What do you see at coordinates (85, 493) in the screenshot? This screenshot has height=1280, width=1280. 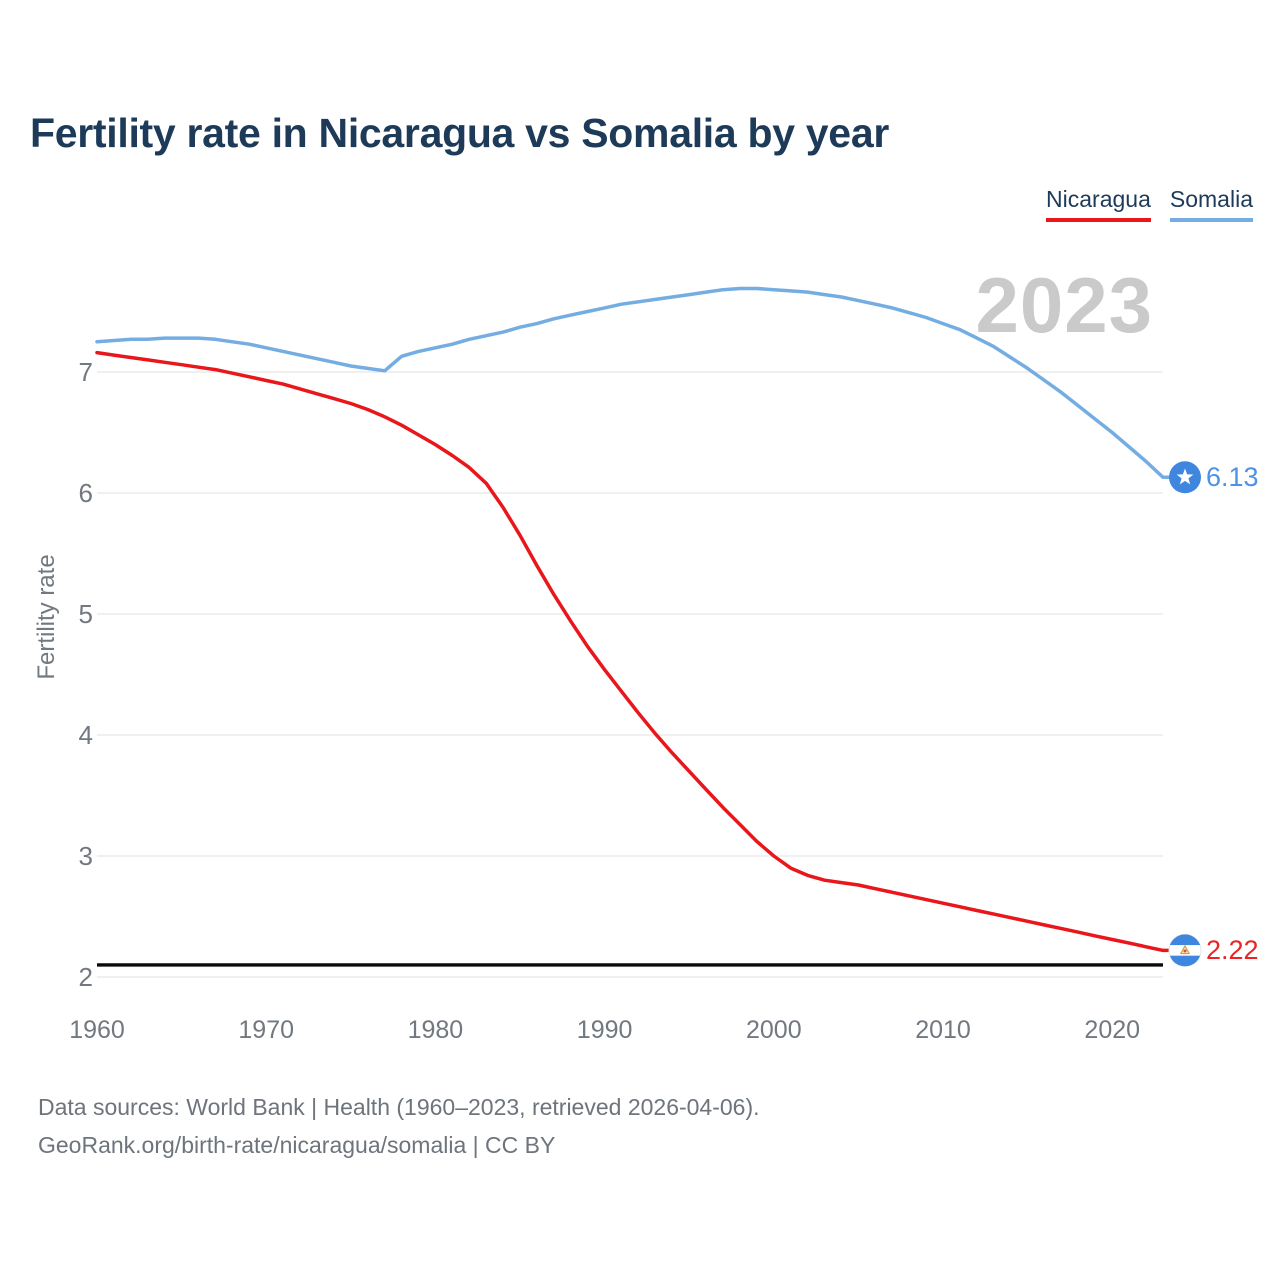 I see `y-tick-label: 6` at bounding box center [85, 493].